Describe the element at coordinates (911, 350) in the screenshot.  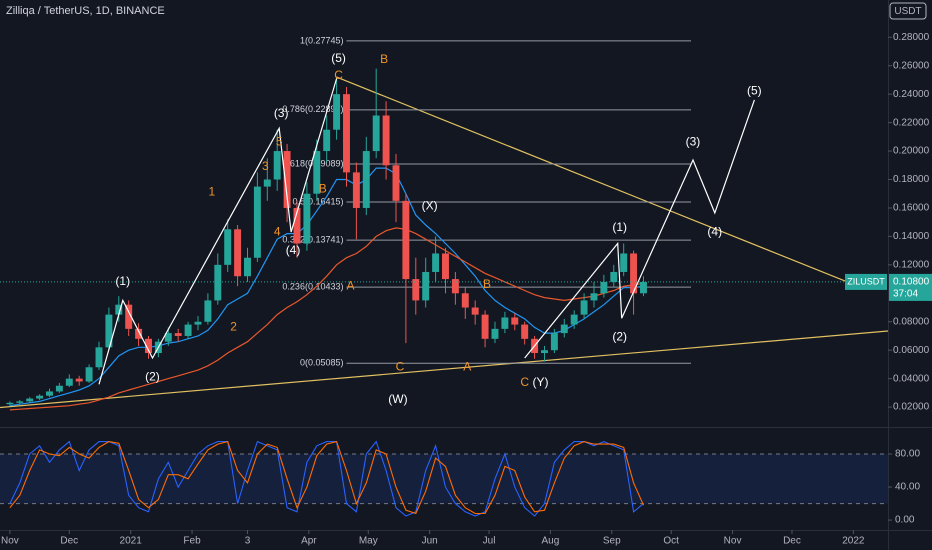
I see `y-tick-label: 0.06000` at that location.